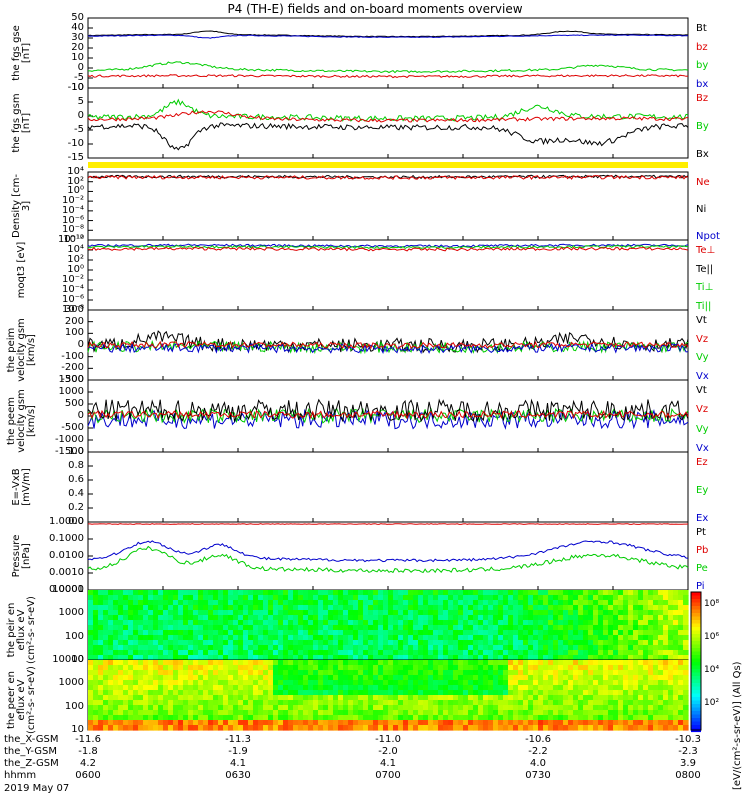 The image size is (750, 800). Describe the element at coordinates (71, 379) in the screenshot. I see `ytick-peem-velocity: 1500` at that location.